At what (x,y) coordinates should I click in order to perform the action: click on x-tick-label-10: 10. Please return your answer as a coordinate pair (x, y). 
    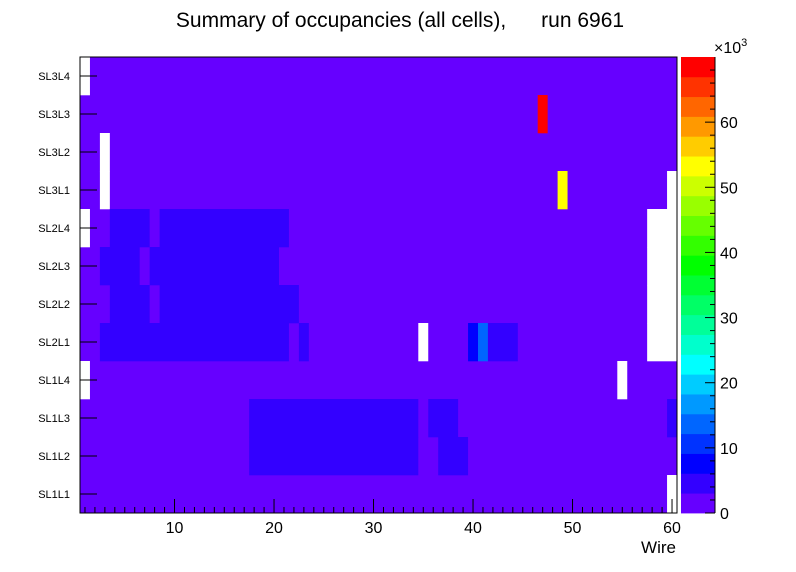
    Looking at the image, I should click on (175, 528).